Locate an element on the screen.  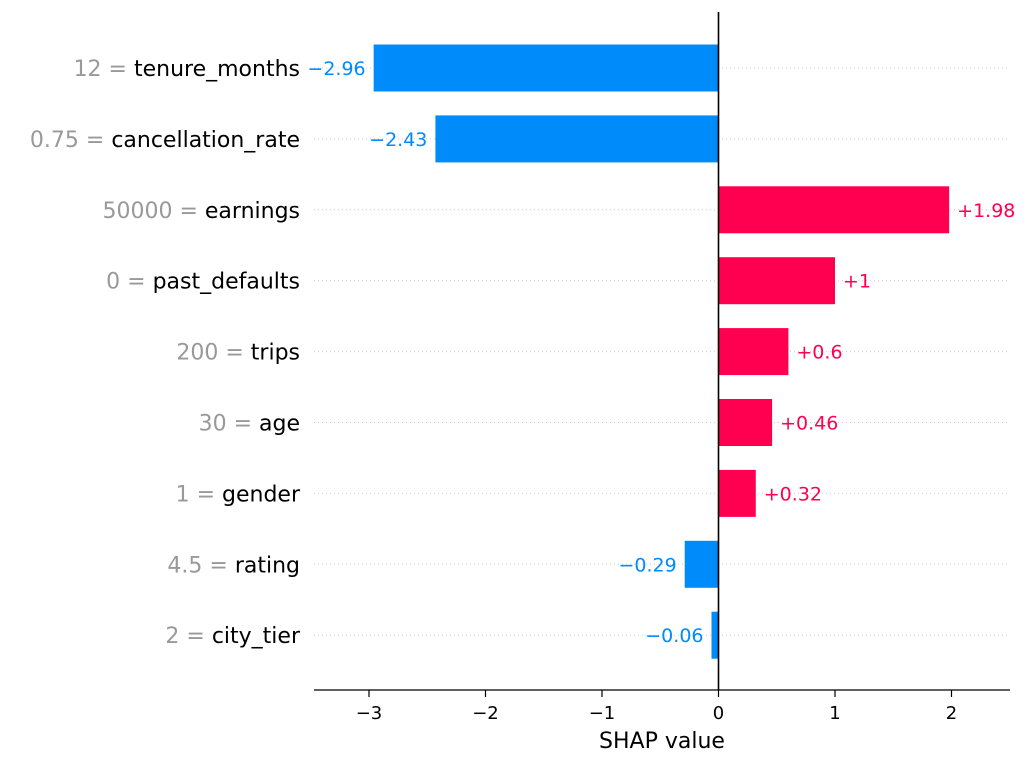
feature-label-rating: 4.5 = rating is located at coordinates (233, 565).